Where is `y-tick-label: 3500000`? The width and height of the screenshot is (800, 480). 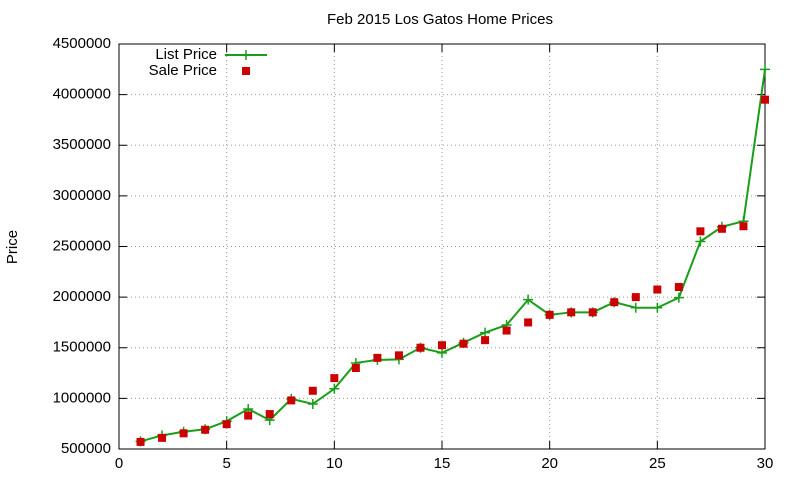
y-tick-label: 3500000 is located at coordinates (82, 144).